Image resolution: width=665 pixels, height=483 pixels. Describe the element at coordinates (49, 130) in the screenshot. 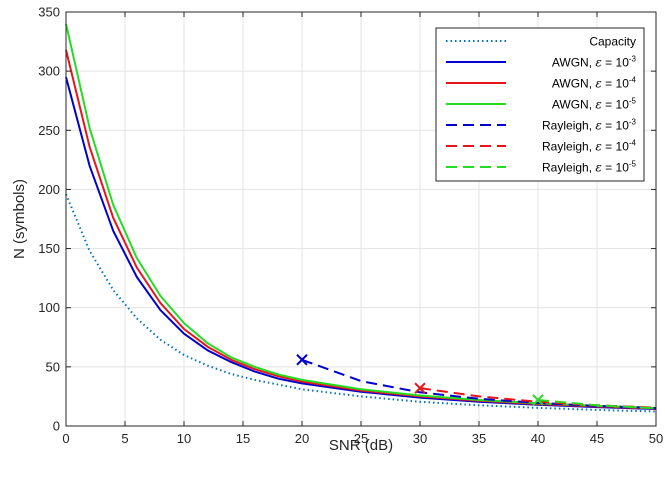

I see `y-tick-label: 250` at that location.